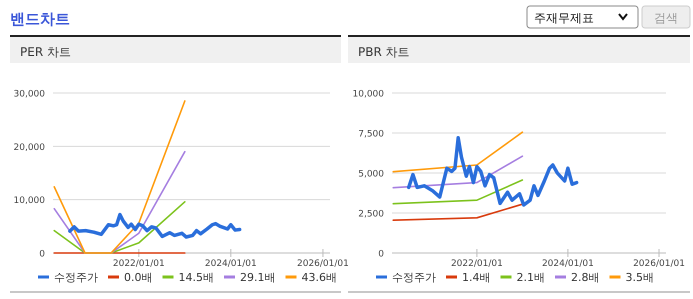  I want to click on text: 검색, so click(666, 18).